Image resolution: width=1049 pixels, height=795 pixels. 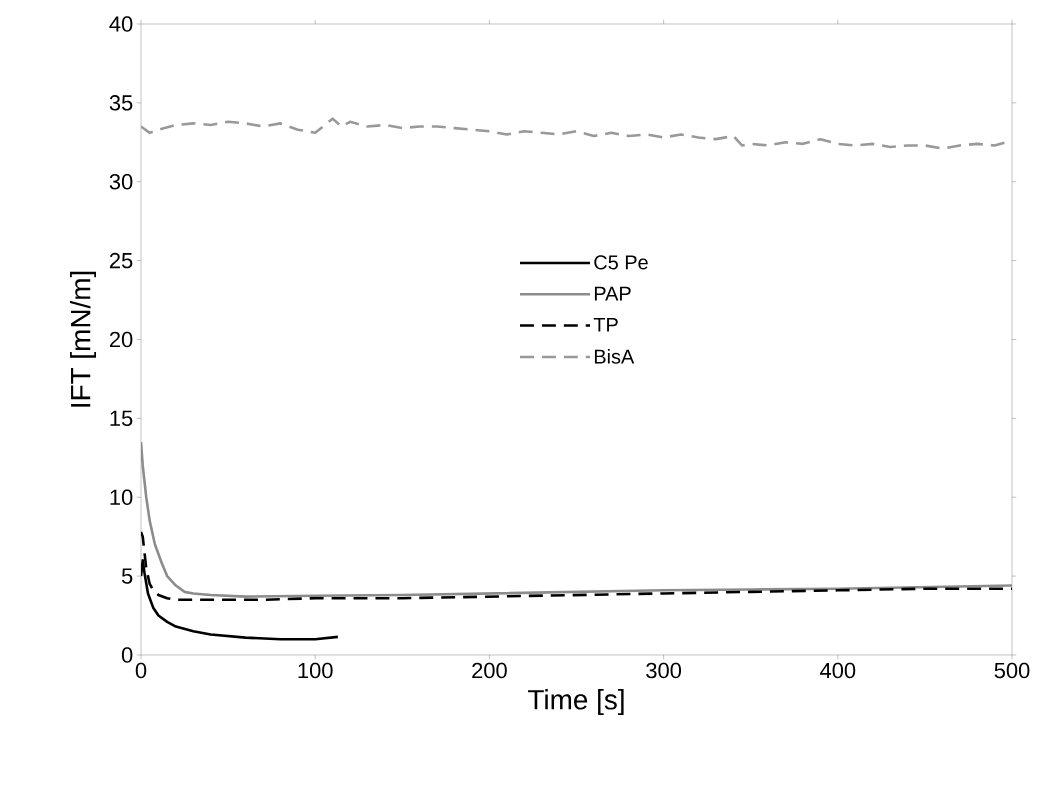 What do you see at coordinates (612, 293) in the screenshot?
I see `legend-label: PAP` at bounding box center [612, 293].